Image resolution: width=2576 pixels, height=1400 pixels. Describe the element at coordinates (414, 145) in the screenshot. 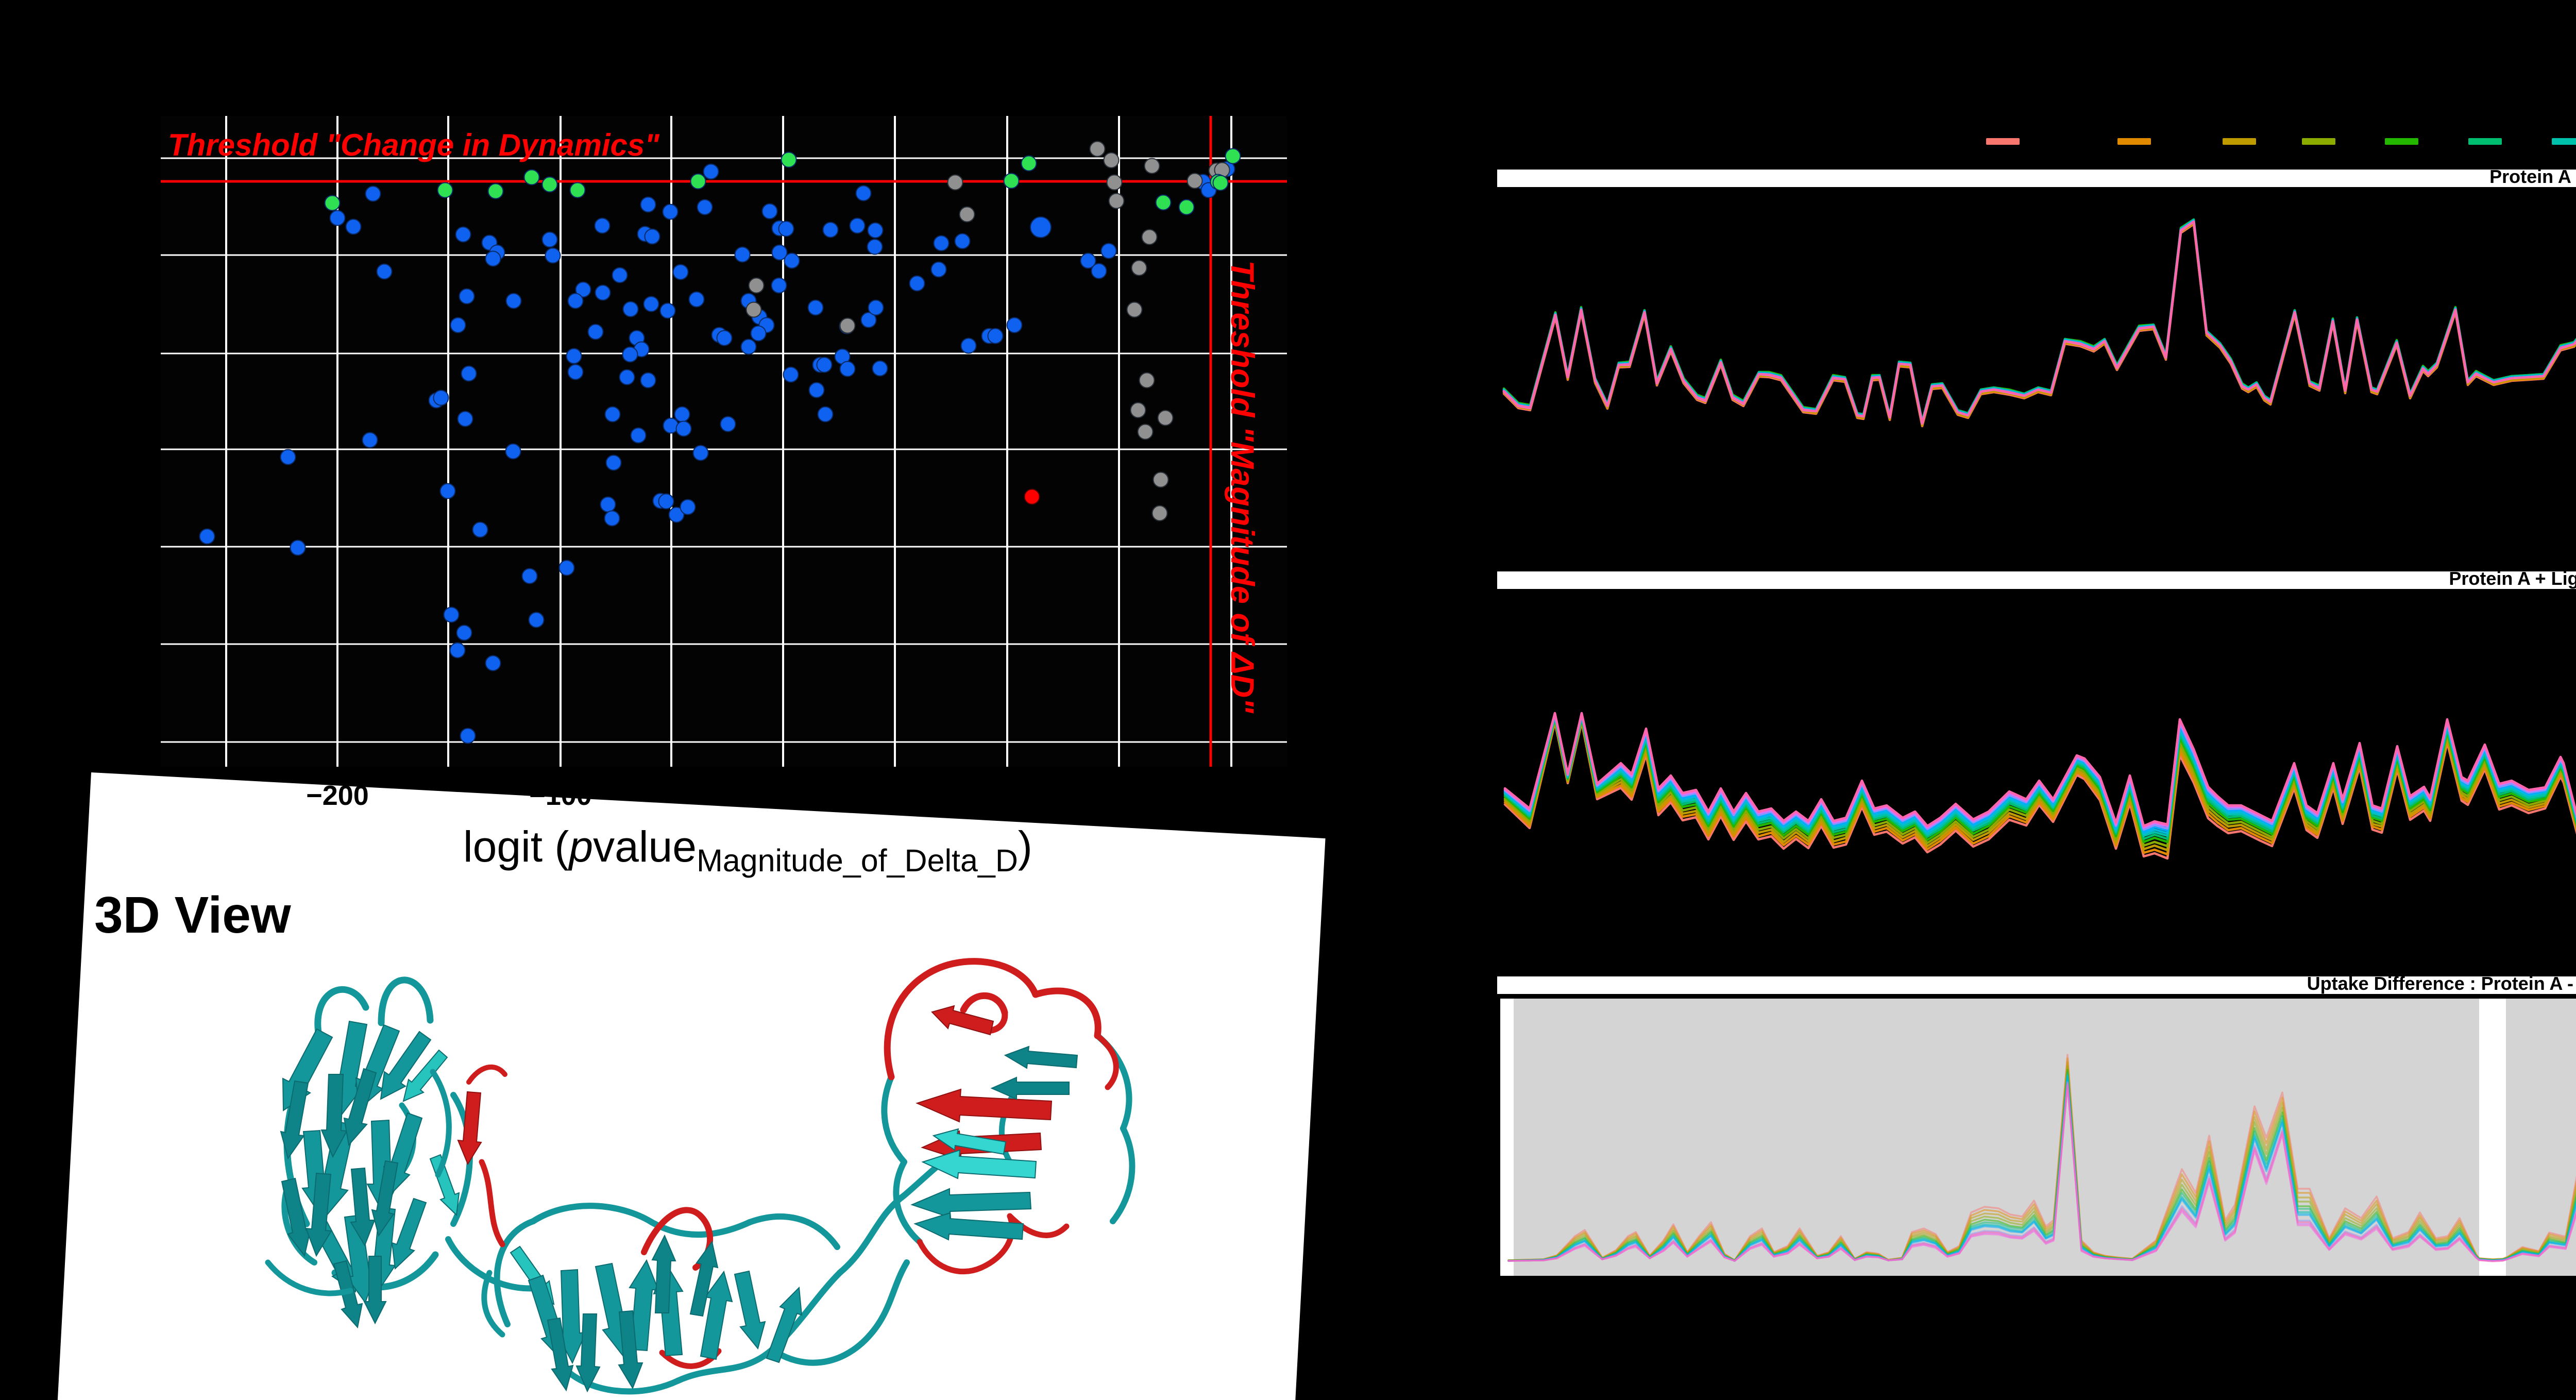

I see `svg-text: Threshold "Change in Dynamics"` at that location.